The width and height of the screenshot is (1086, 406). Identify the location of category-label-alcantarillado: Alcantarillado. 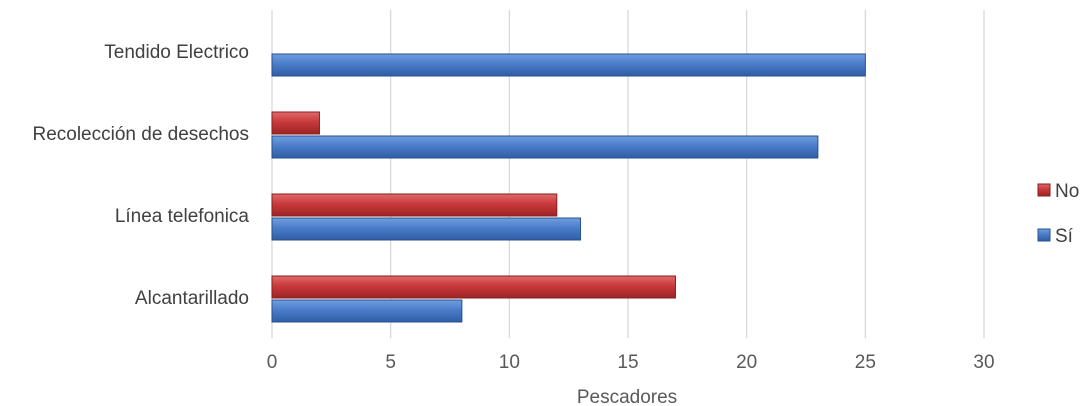
(192, 298).